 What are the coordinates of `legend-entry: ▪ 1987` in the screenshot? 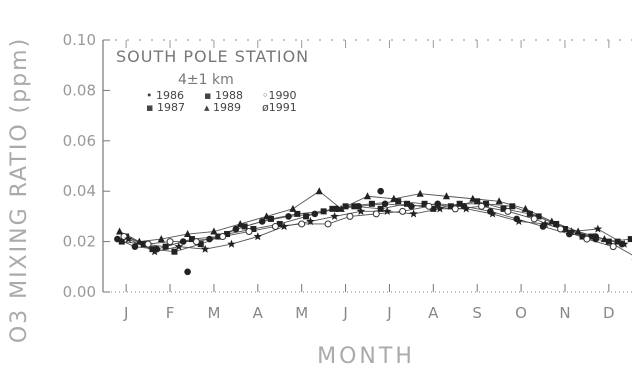 It's located at (165, 107).